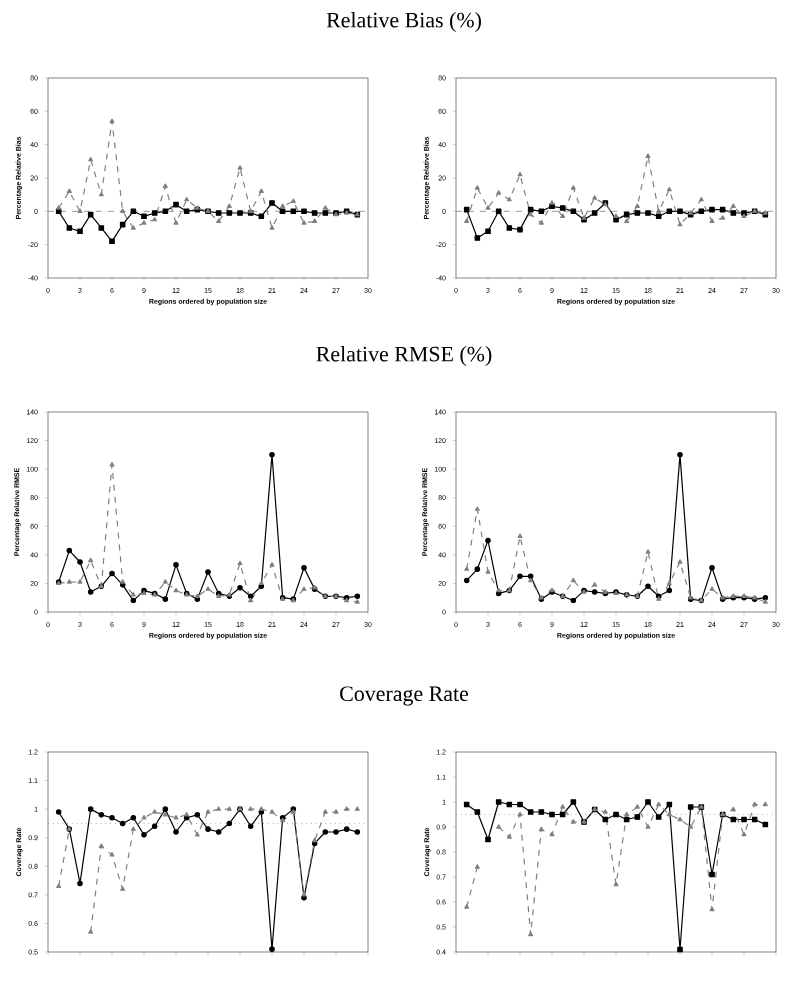  I want to click on chart-title: Relative Bias (%), so click(403, 22).